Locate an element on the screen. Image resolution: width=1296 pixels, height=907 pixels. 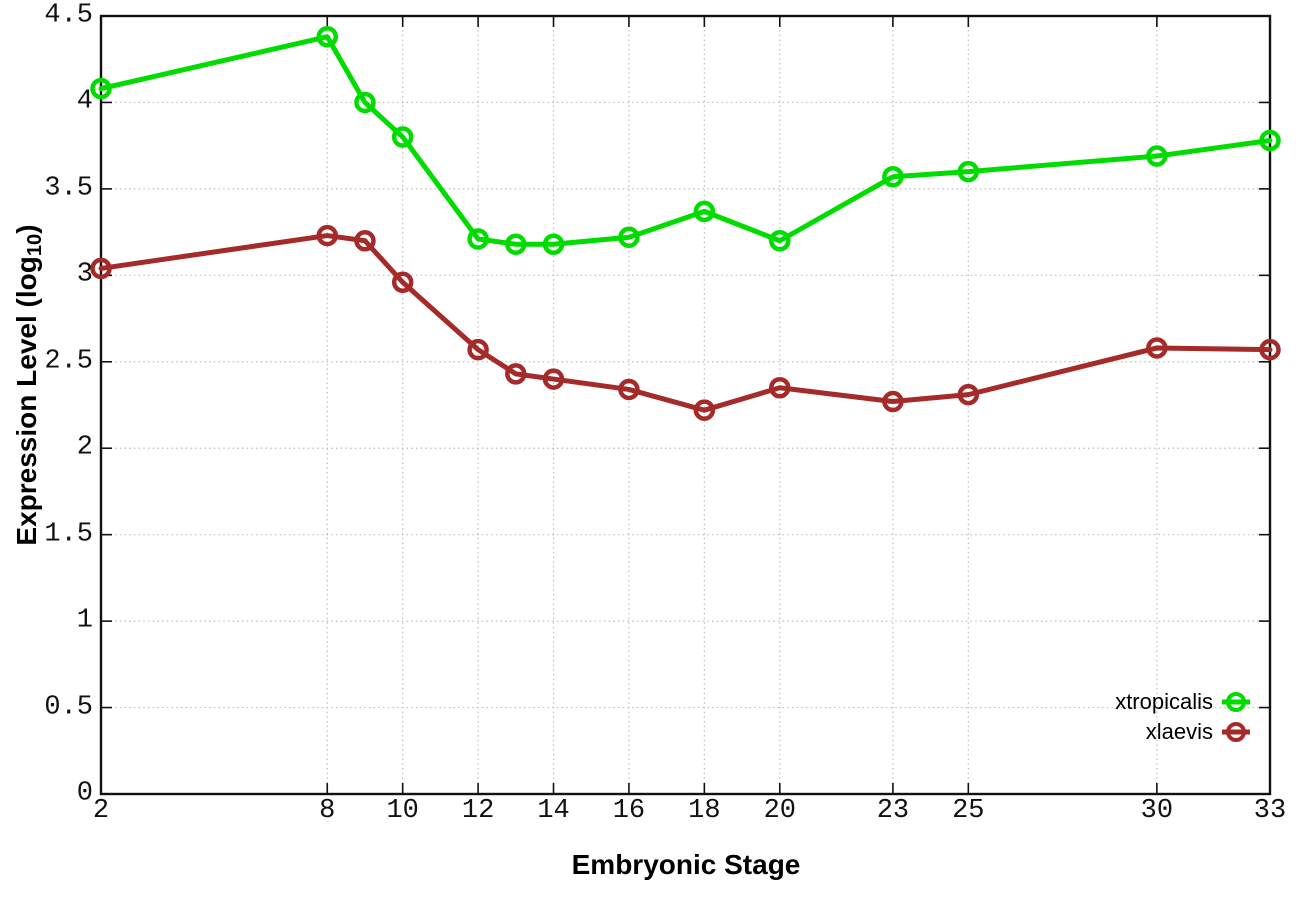
x-tick-label: 2 is located at coordinates (101, 811).